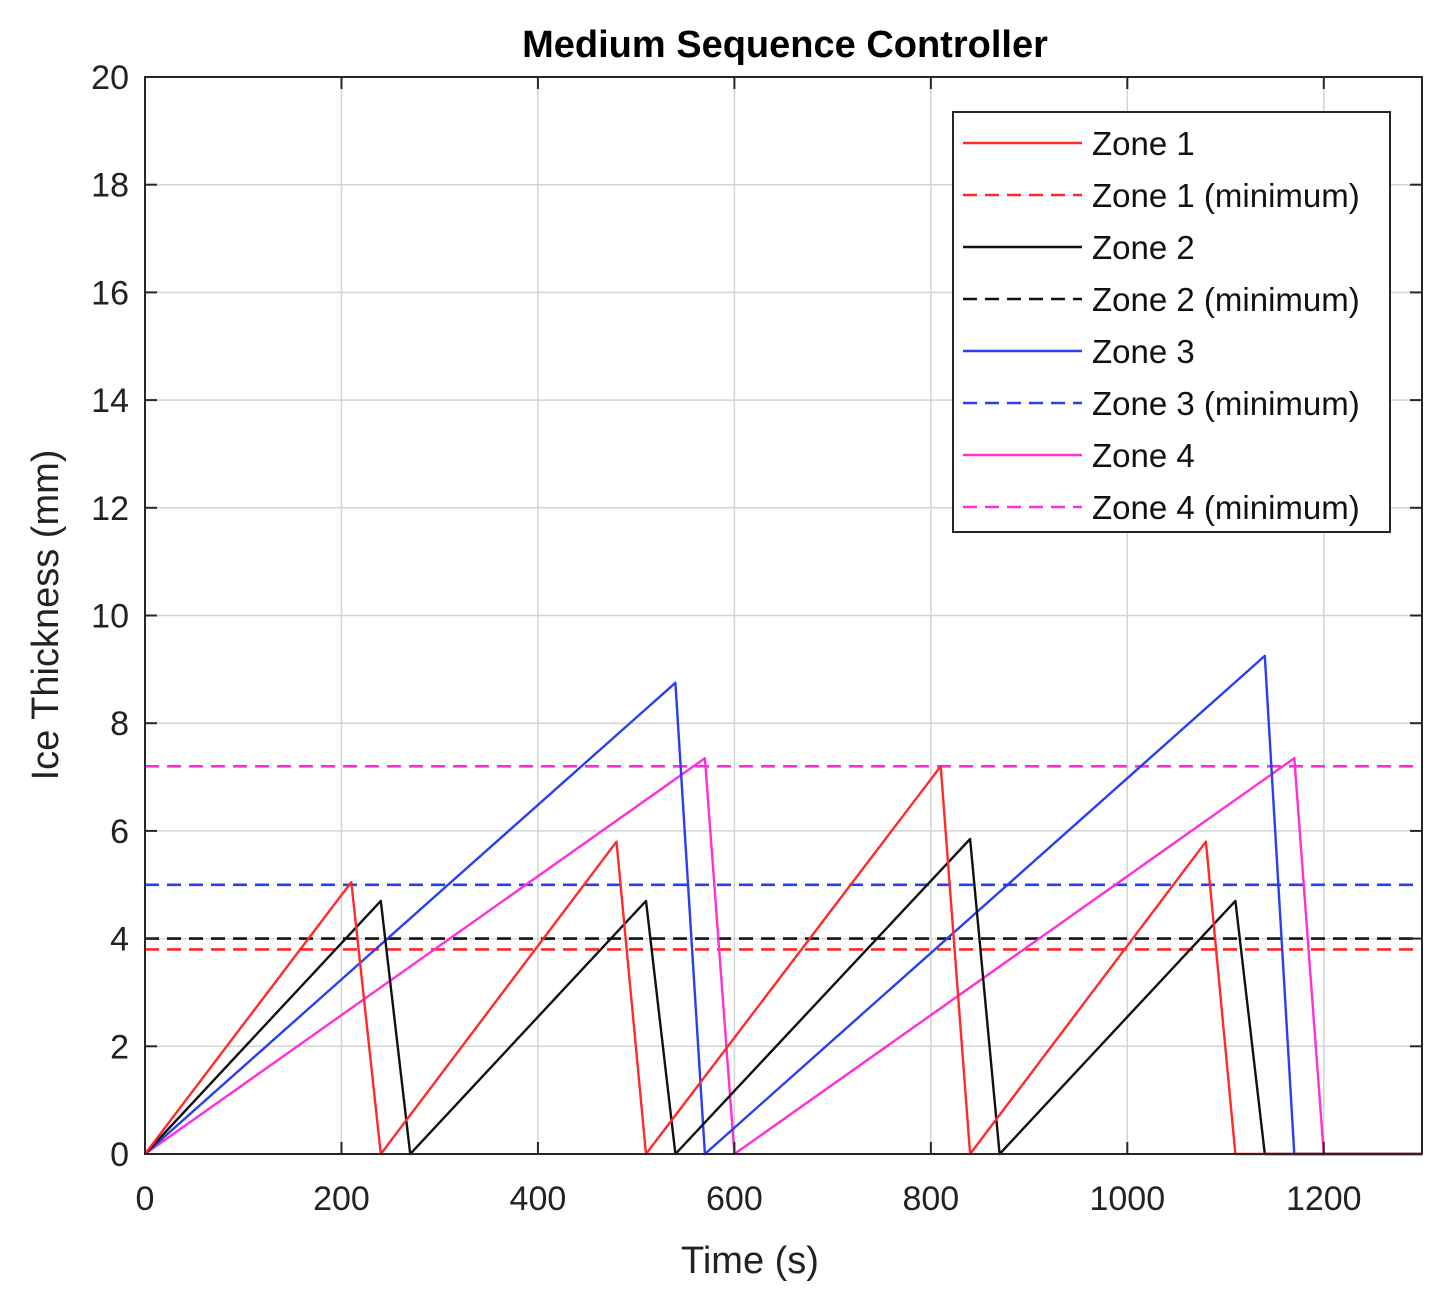  I want to click on y-tick-labels: 0 2 4 6 8 10 12 14 16 18 20, so click(110, 616).